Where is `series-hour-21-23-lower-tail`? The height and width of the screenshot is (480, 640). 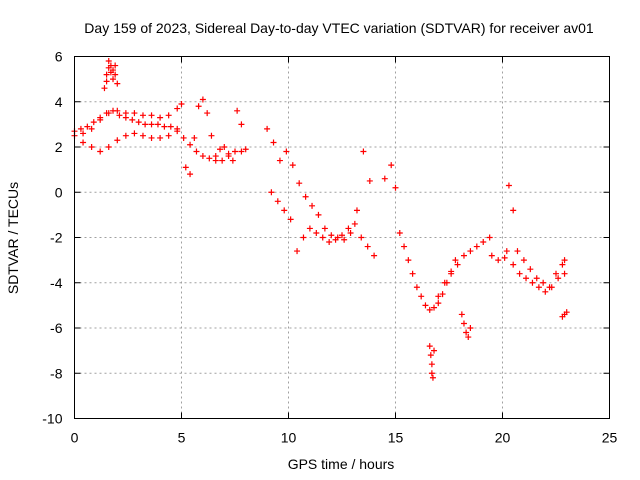 series-hour-21-23-lower-tail is located at coordinates (535, 271).